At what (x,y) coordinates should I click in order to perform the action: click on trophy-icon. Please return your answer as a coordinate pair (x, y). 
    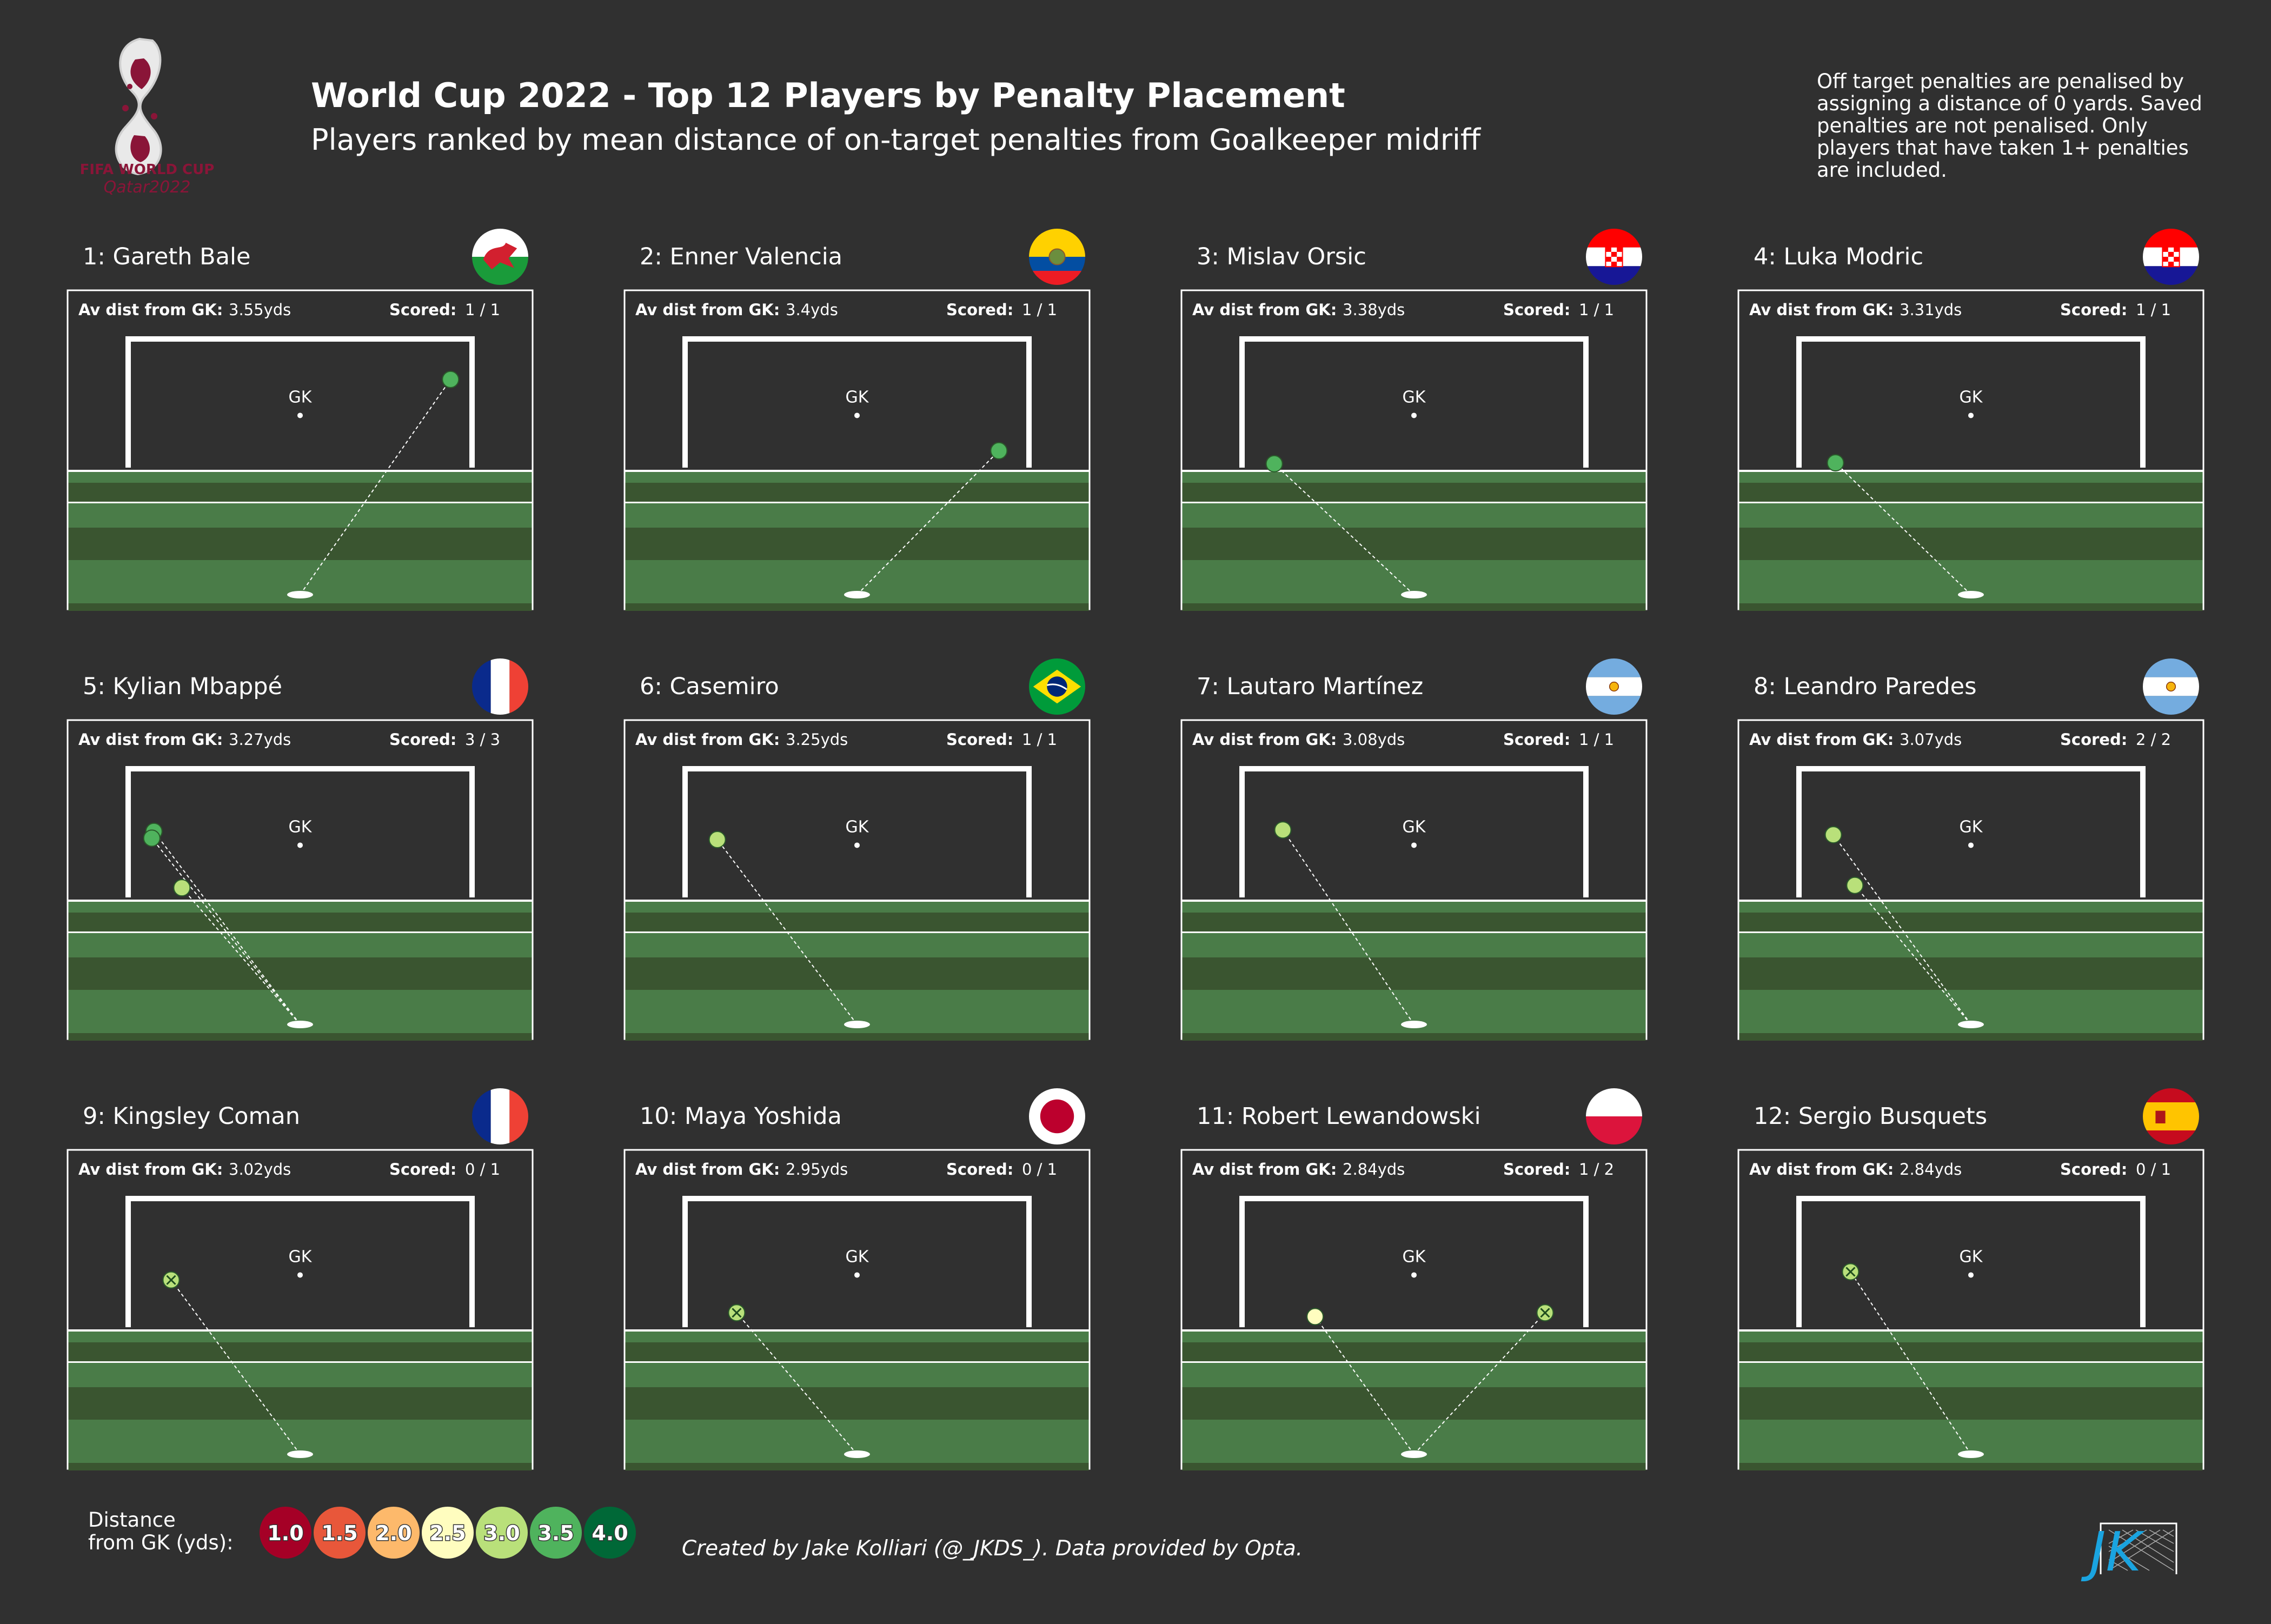
    Looking at the image, I should click on (138, 106).